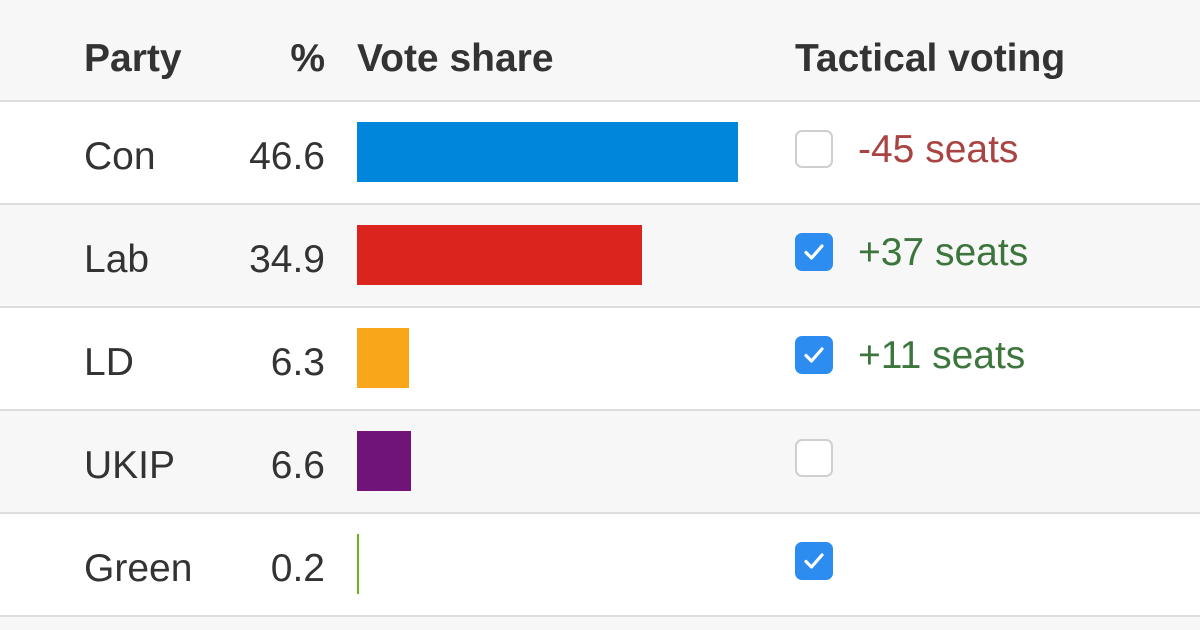  What do you see at coordinates (130, 465) in the screenshot?
I see `party-name: UKIP` at bounding box center [130, 465].